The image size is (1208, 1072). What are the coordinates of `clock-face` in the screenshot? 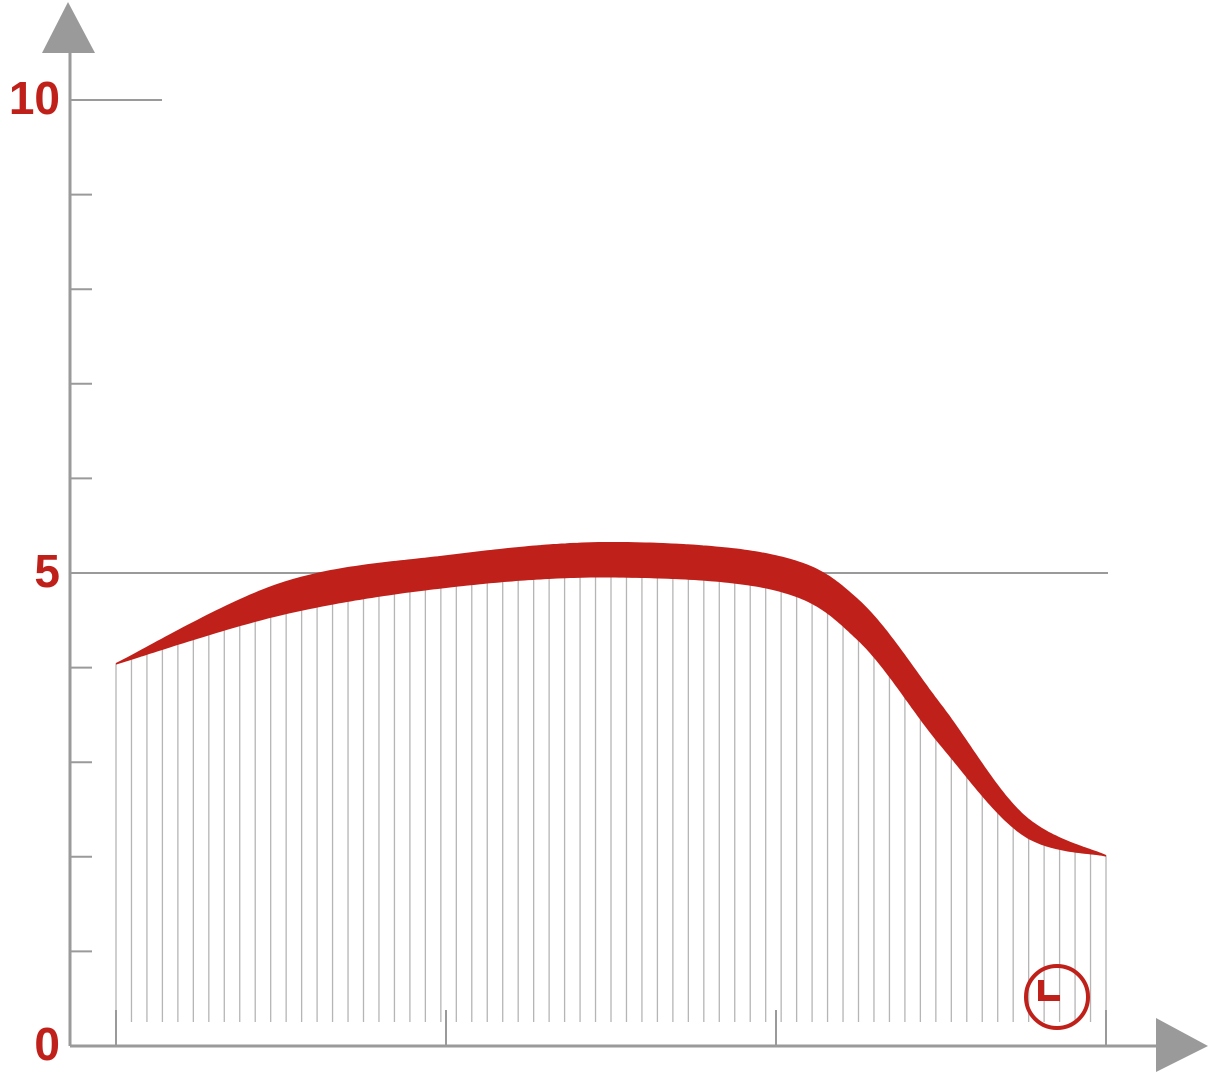 It's located at (1057, 997).